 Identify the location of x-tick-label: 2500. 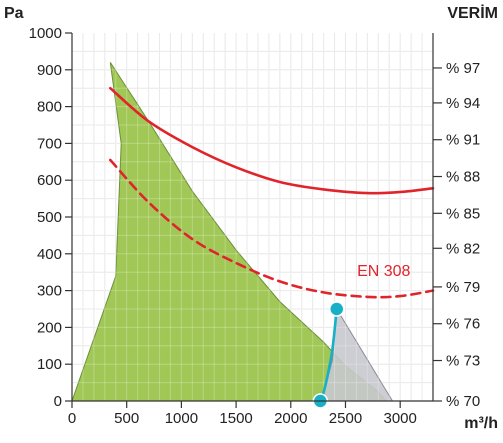
(345, 418).